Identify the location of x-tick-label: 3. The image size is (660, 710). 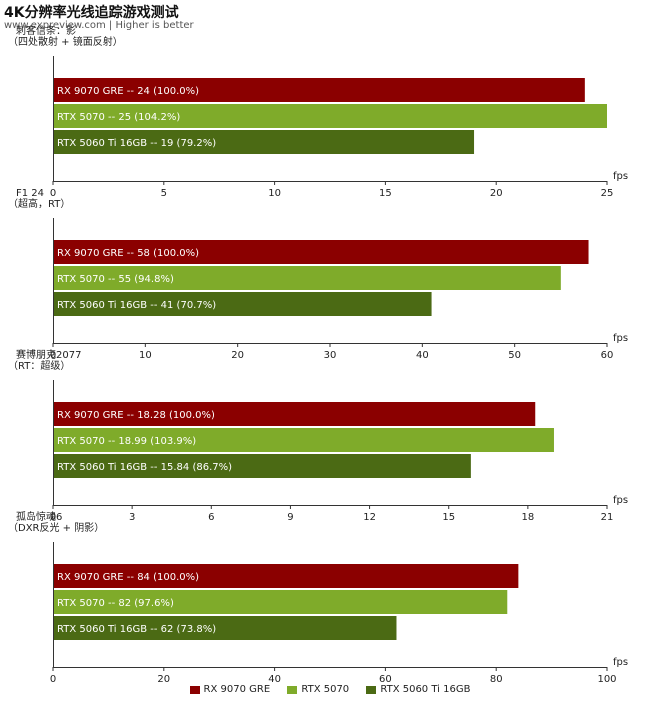
(132, 517).